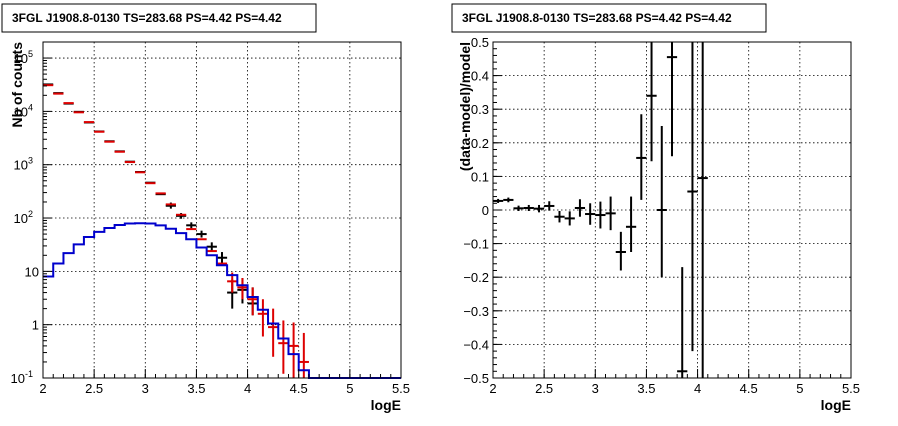  I want to click on y-tick-label: 0.4, so click(480, 76).